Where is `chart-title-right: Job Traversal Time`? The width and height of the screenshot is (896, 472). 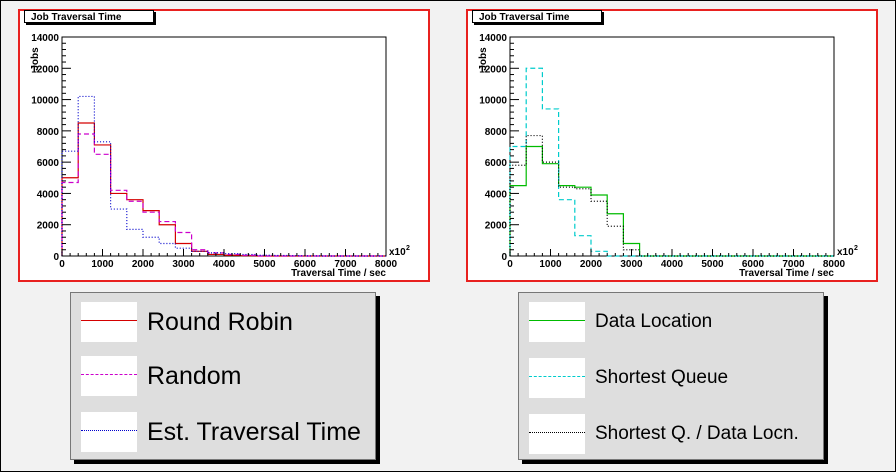
chart-title-right: Job Traversal Time is located at coordinates (537, 16).